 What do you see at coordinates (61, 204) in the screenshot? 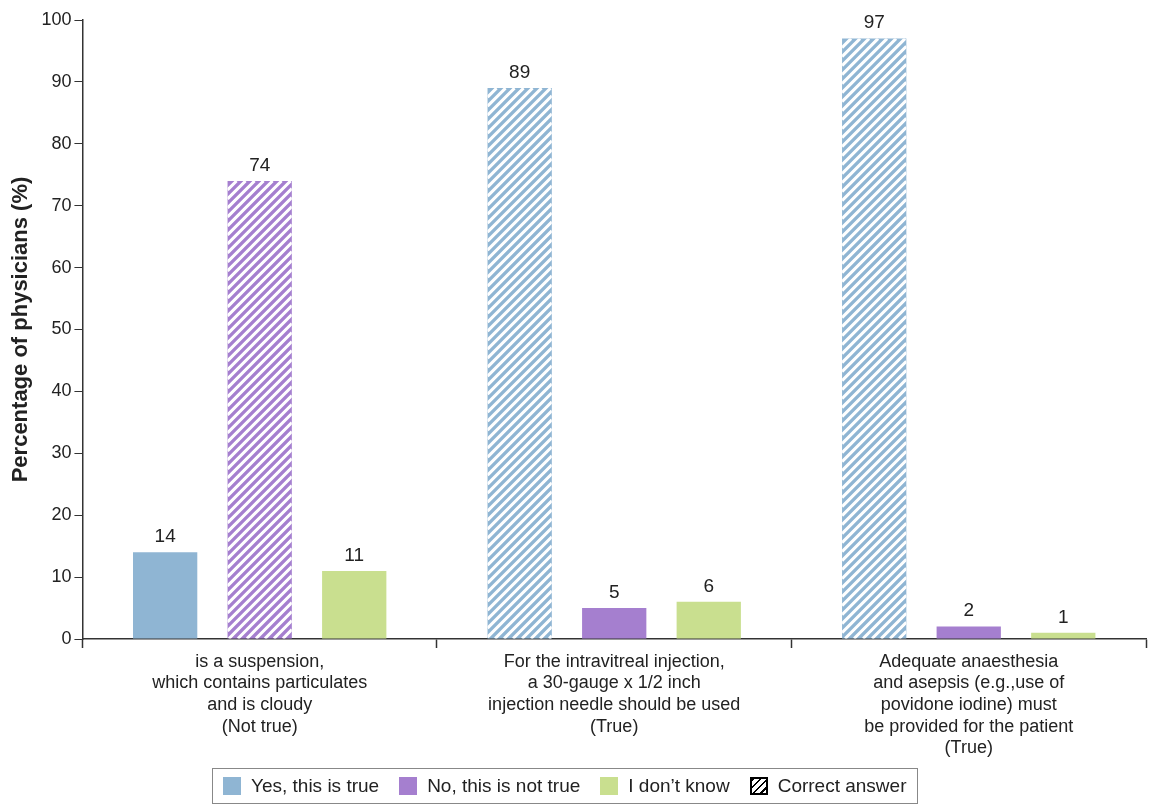
I see `y-tick-label: 70` at bounding box center [61, 204].